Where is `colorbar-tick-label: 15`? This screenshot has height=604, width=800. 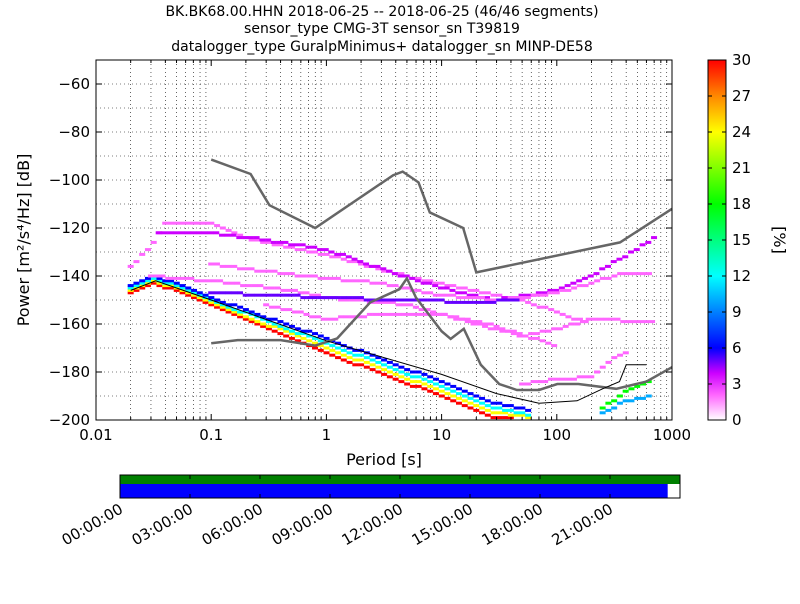 colorbar-tick-label: 15 is located at coordinates (741, 240).